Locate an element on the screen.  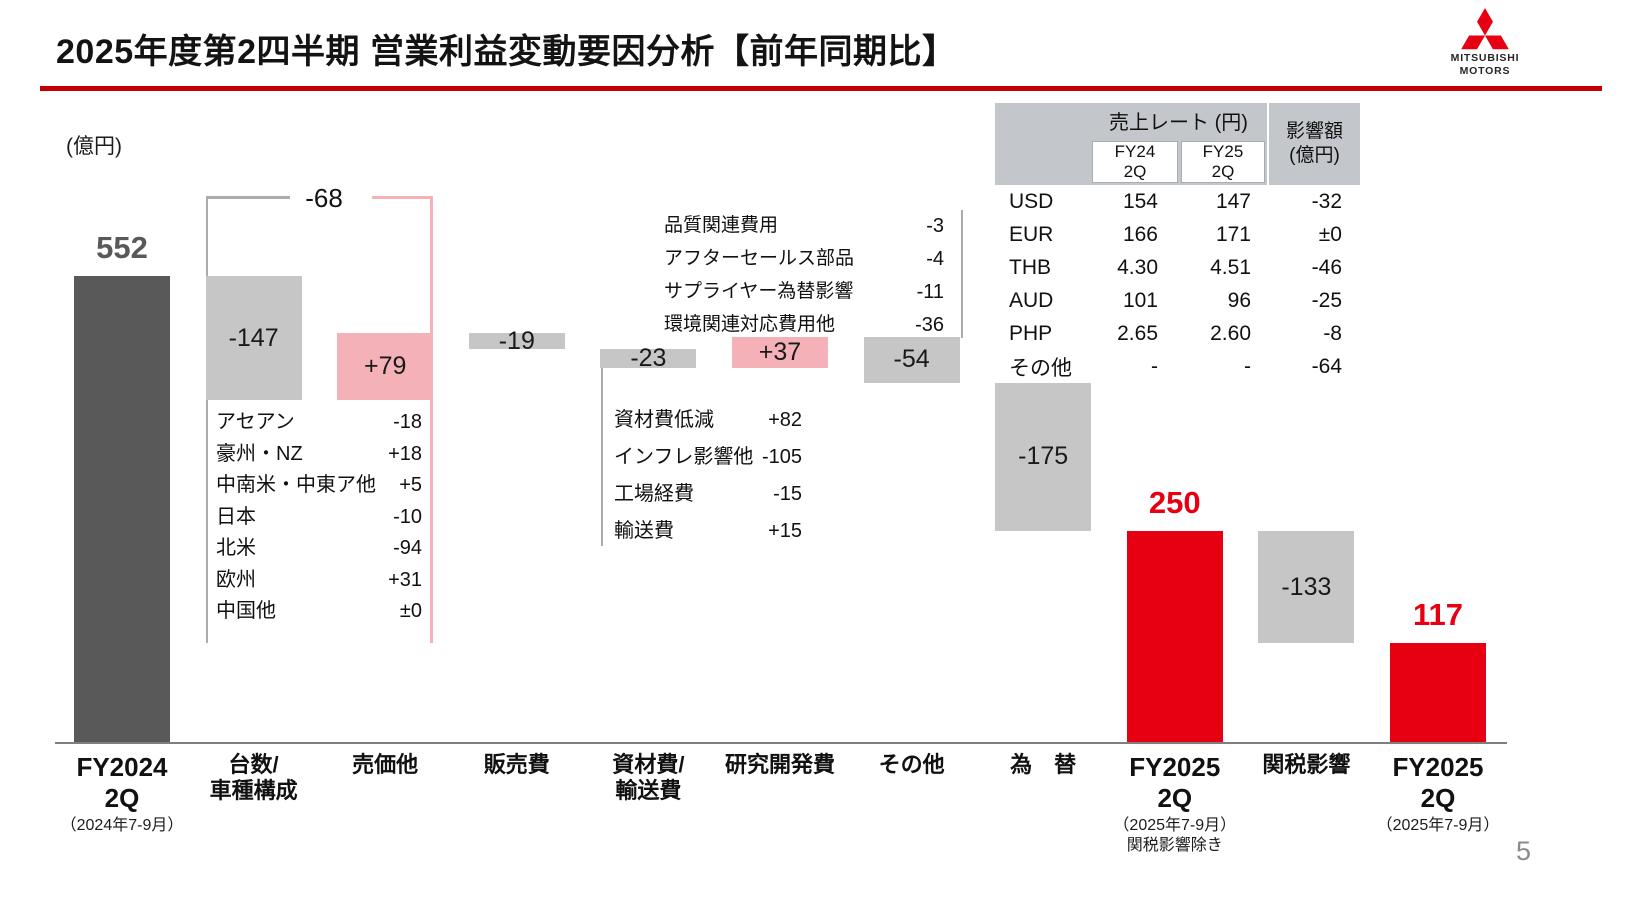
volume-breakdown-label: アセアン is located at coordinates (255, 422).